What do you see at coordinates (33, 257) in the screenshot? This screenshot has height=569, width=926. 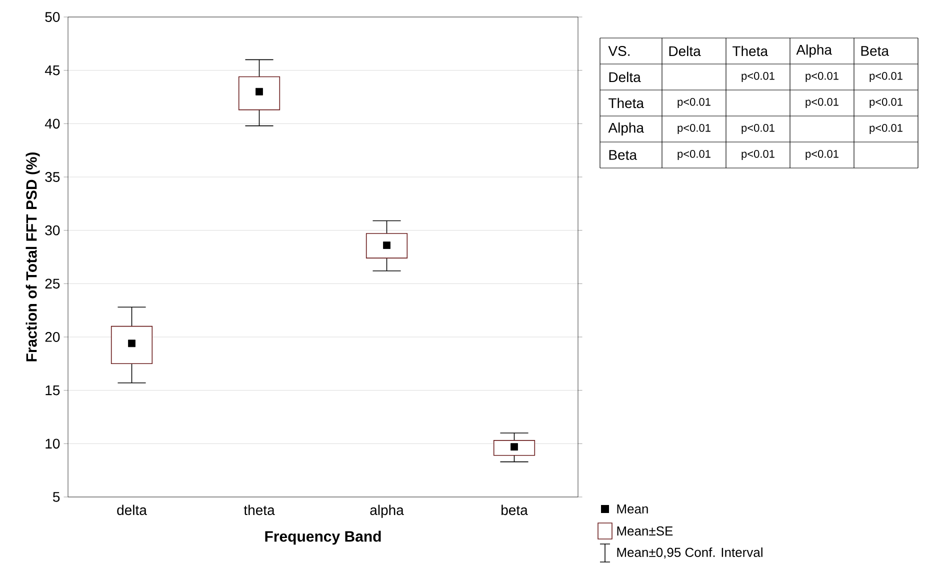 I see `y-axis-title: Fraction of Total FFT PSD (%)` at bounding box center [33, 257].